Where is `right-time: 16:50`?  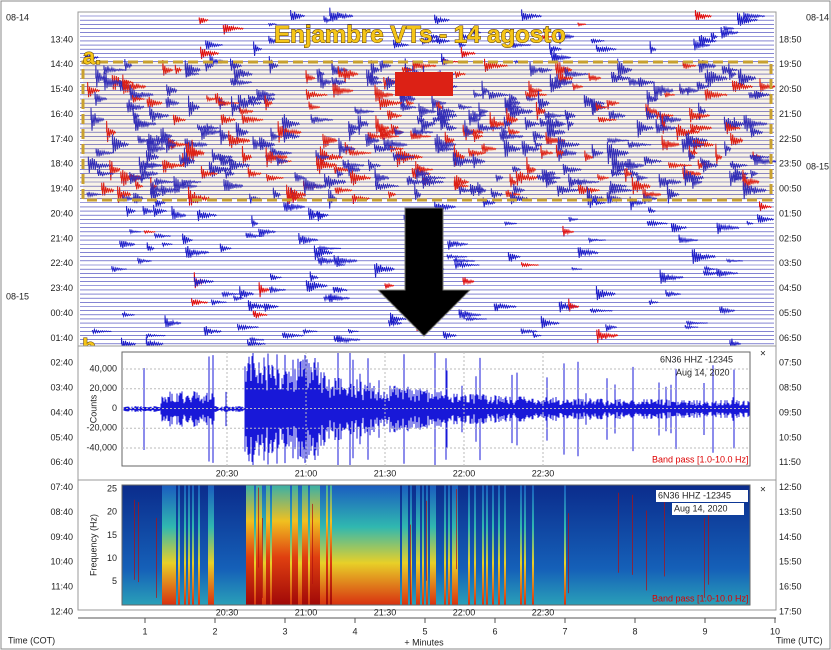
right-time: 16:50 is located at coordinates (790, 587).